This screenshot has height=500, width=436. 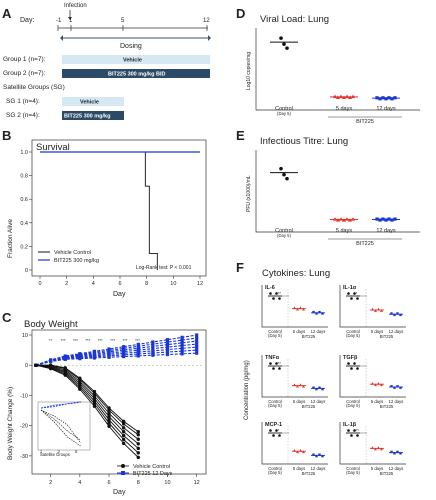 What do you see at coordinates (240, 135) in the screenshot?
I see `panel-e-letter: E` at bounding box center [240, 135].